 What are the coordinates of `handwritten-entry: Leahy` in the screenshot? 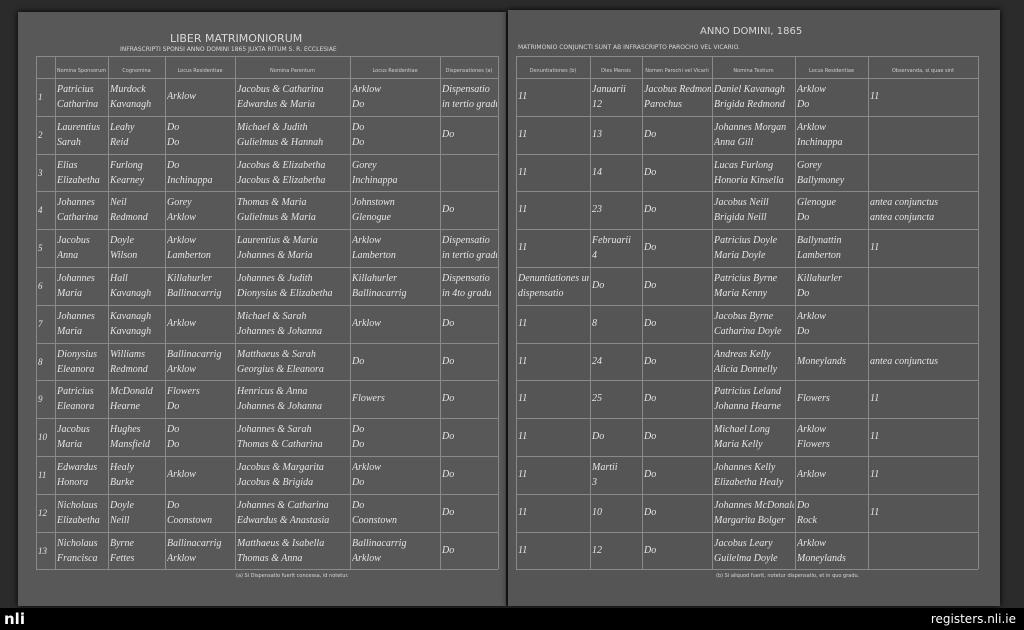 It's located at (122, 127).